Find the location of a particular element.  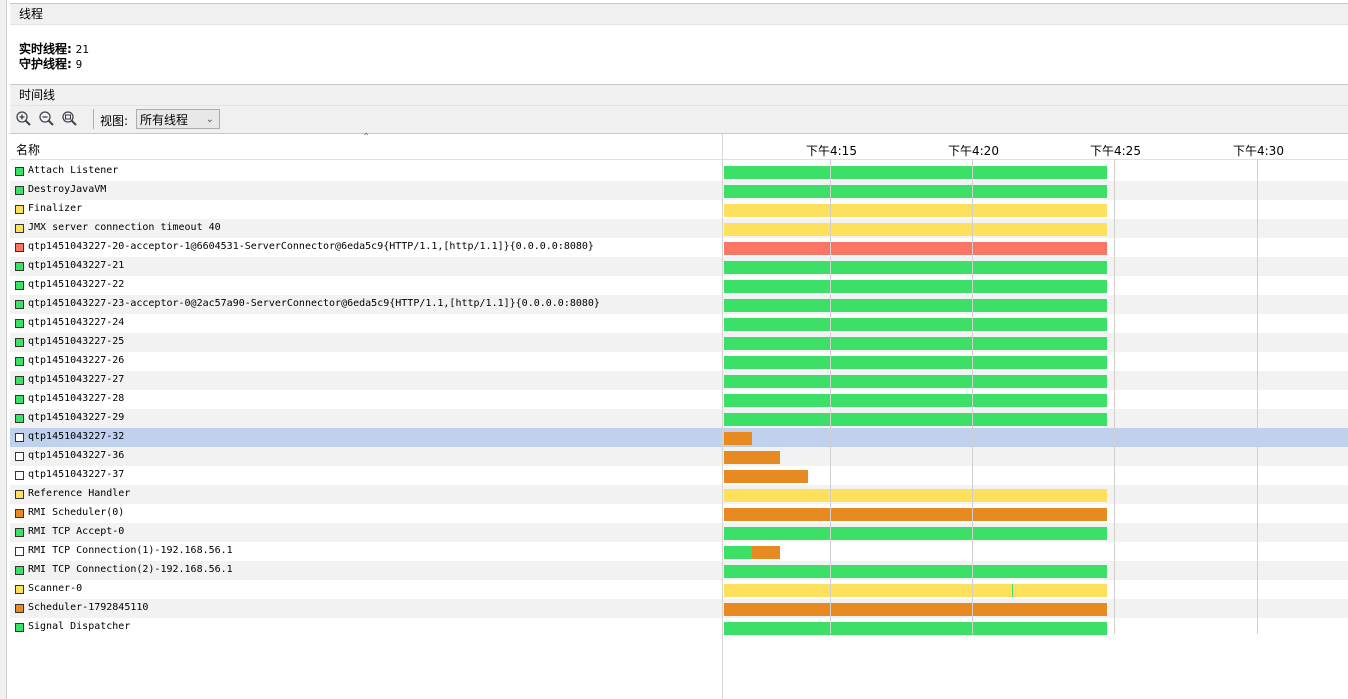

threads-section-header: 线程 is located at coordinates (679, 14).